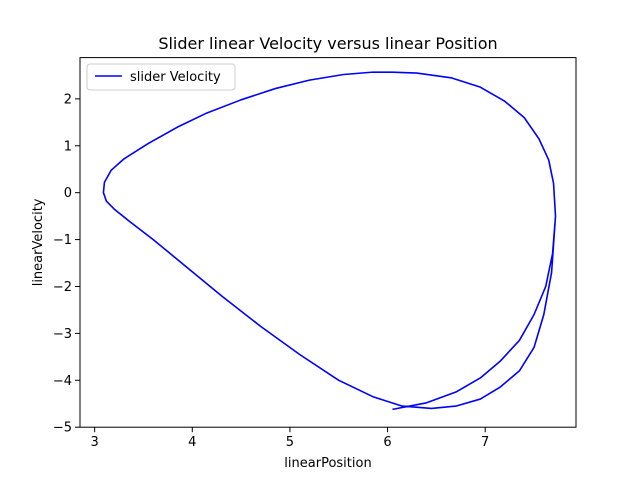  Describe the element at coordinates (387, 442) in the screenshot. I see `x-tick-label: 6` at that location.